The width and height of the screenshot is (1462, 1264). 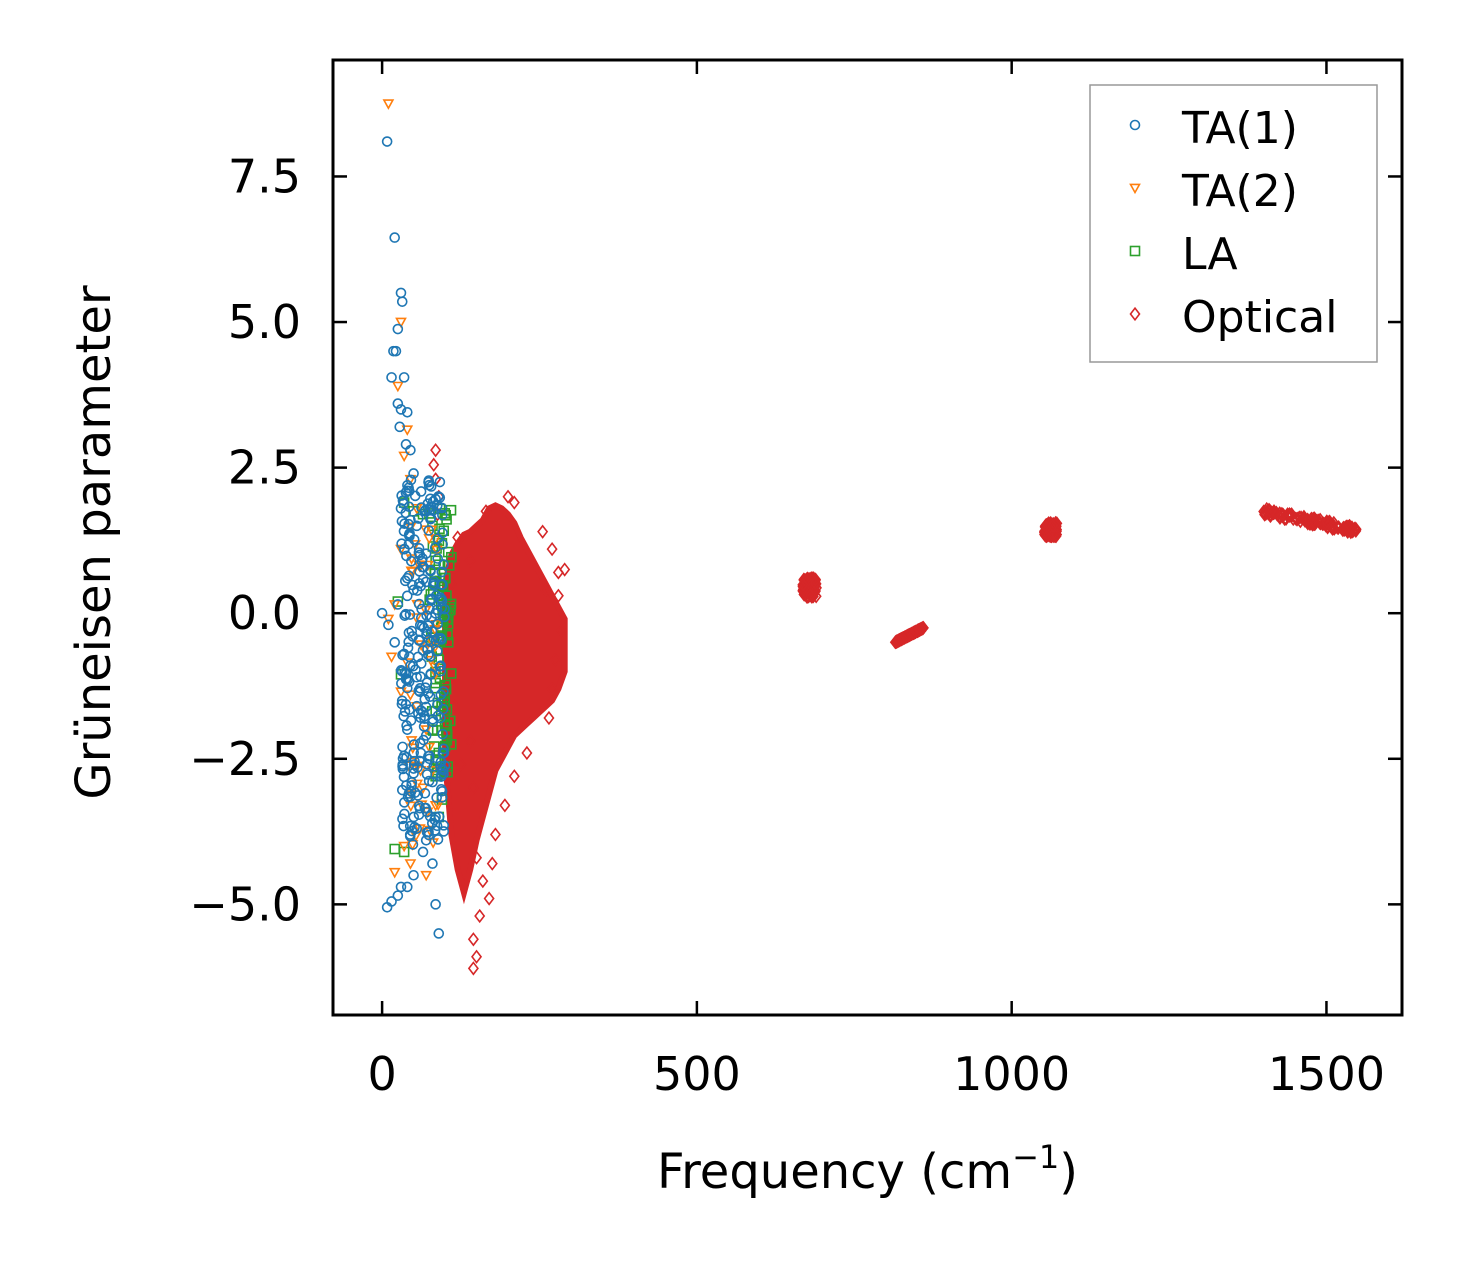 What do you see at coordinates (245, 904) in the screenshot?
I see `y-tick-label: −5.0` at bounding box center [245, 904].